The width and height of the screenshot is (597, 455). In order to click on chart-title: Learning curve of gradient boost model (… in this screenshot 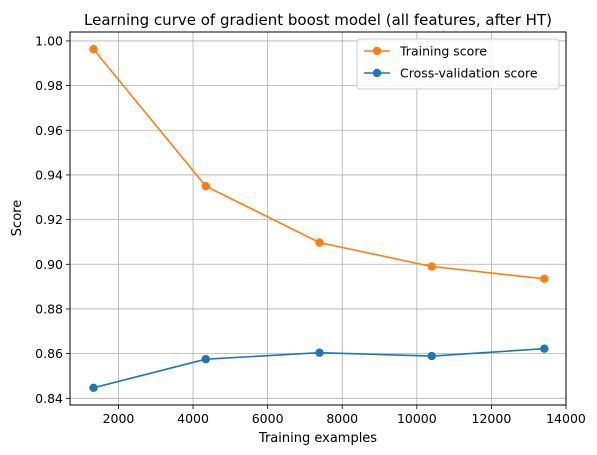, I will do `click(318, 20)`.